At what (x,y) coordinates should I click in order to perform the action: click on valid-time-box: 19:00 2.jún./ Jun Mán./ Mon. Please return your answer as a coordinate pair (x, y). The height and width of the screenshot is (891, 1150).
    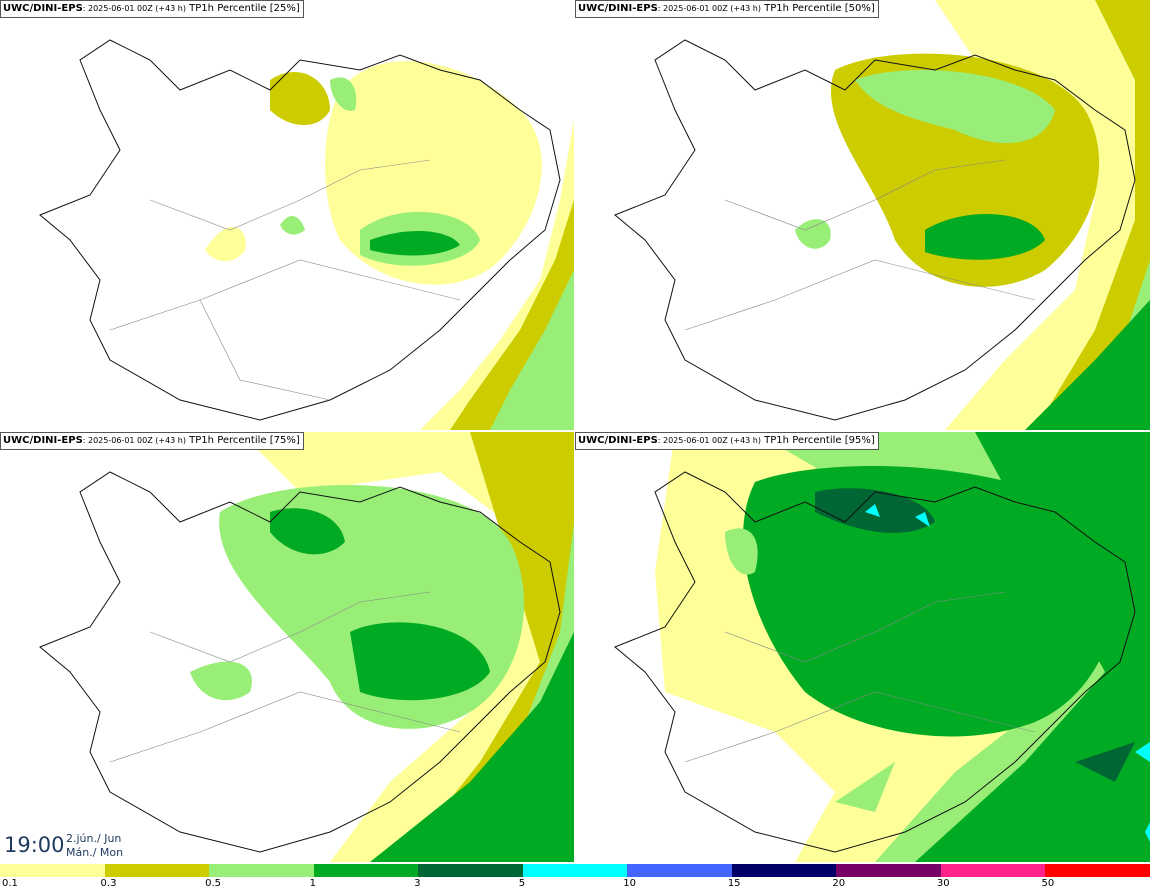
    Looking at the image, I should click on (65, 845).